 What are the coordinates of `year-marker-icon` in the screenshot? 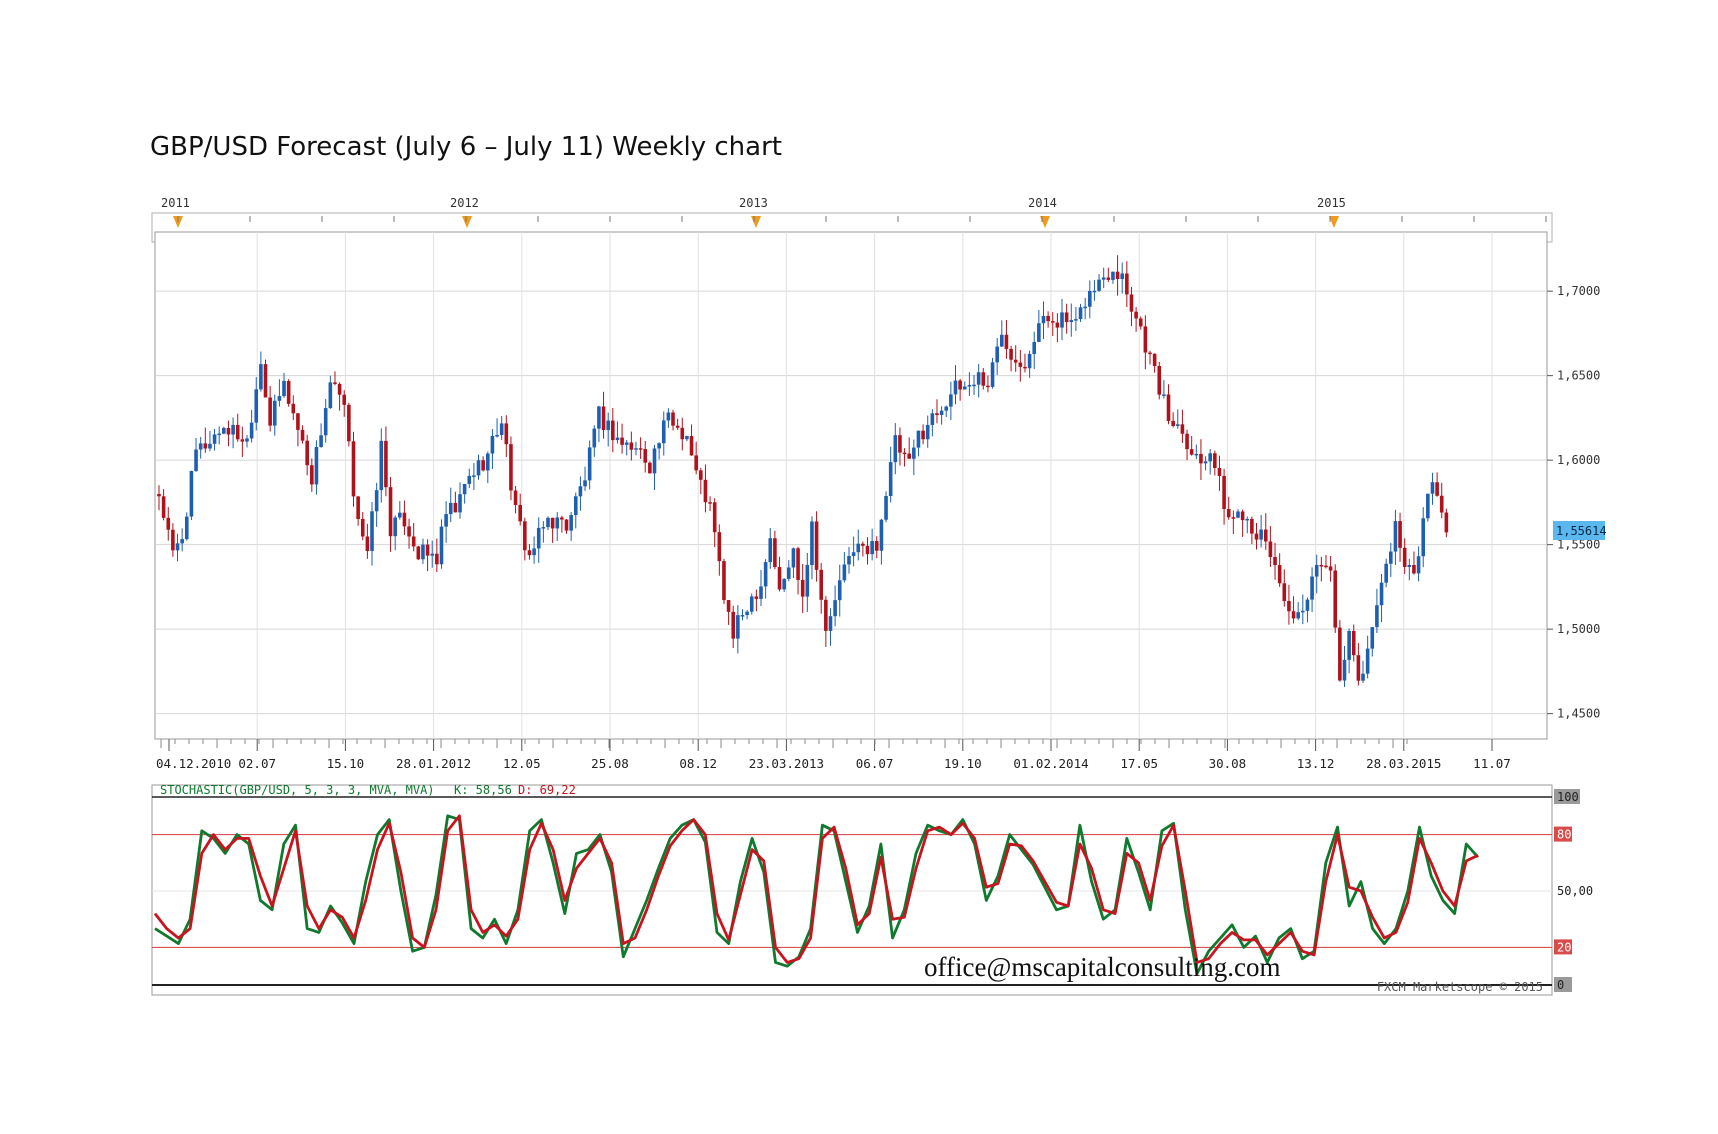 It's located at (467, 222).